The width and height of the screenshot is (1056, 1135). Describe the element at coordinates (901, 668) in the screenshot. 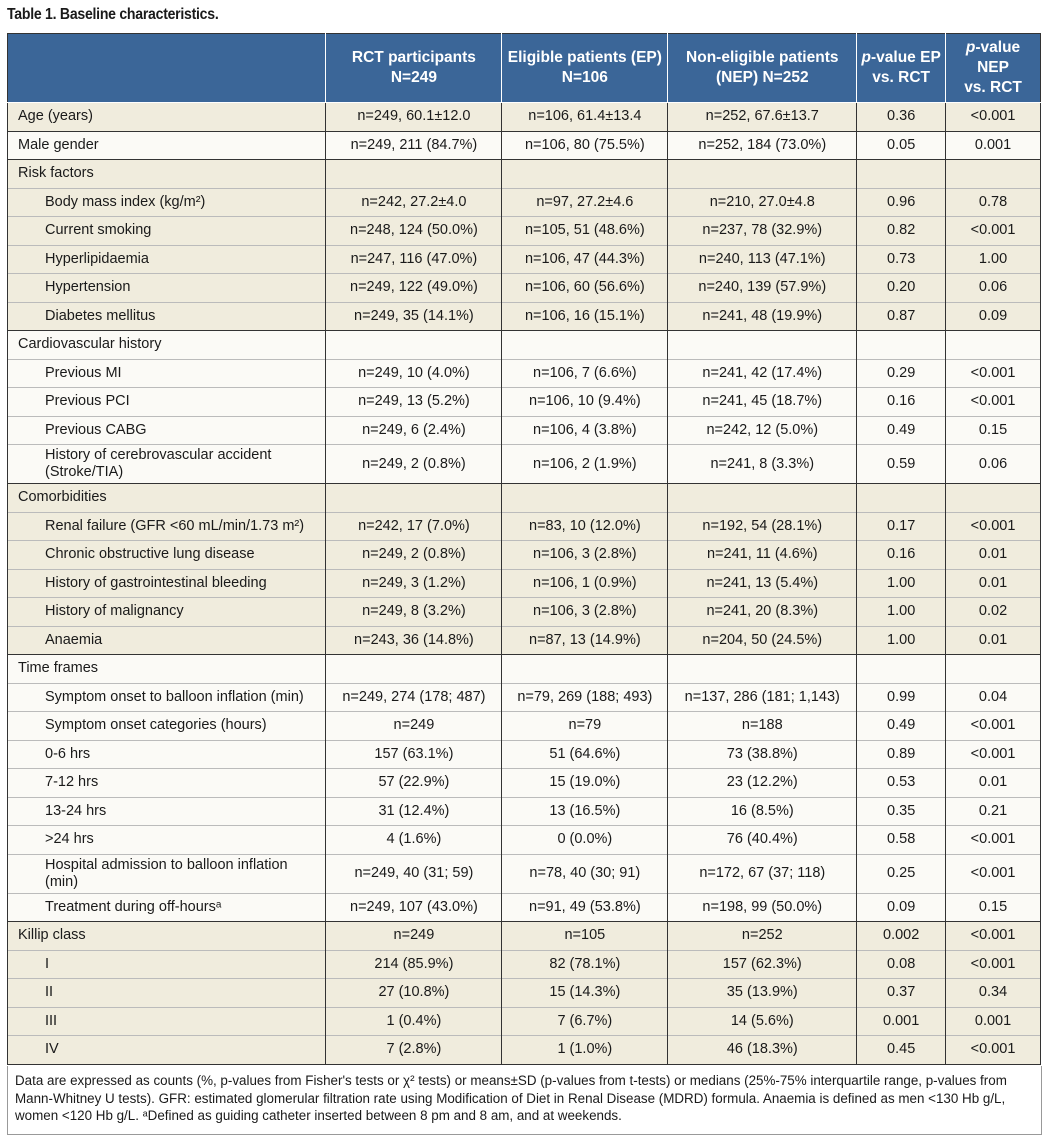

I see `cell-pvalue-ep` at that location.